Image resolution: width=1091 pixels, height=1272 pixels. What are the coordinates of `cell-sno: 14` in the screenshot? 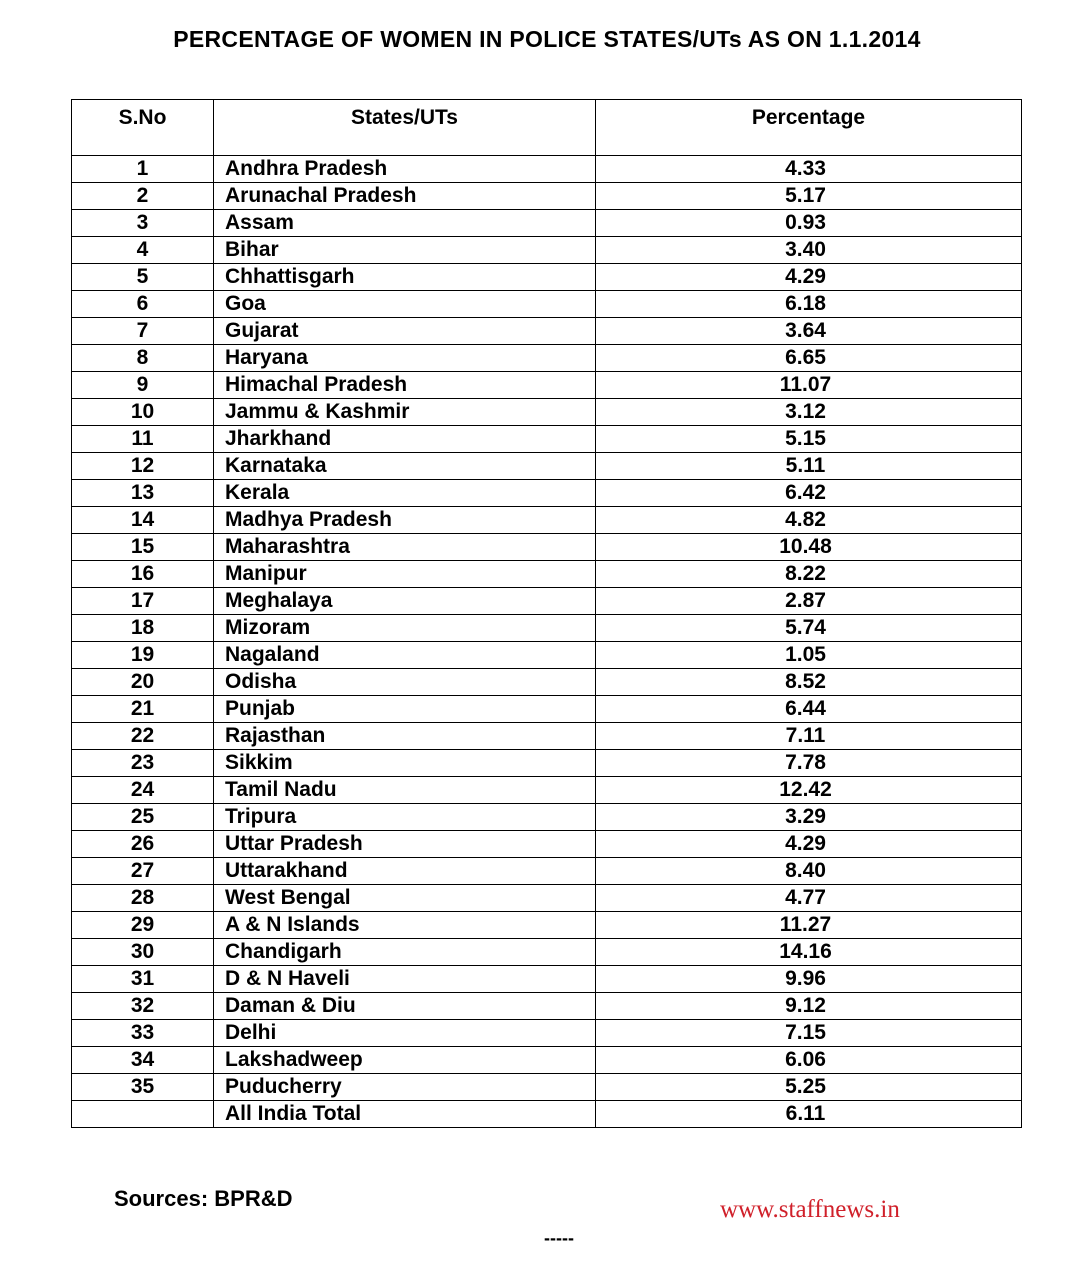 It's located at (142, 520).